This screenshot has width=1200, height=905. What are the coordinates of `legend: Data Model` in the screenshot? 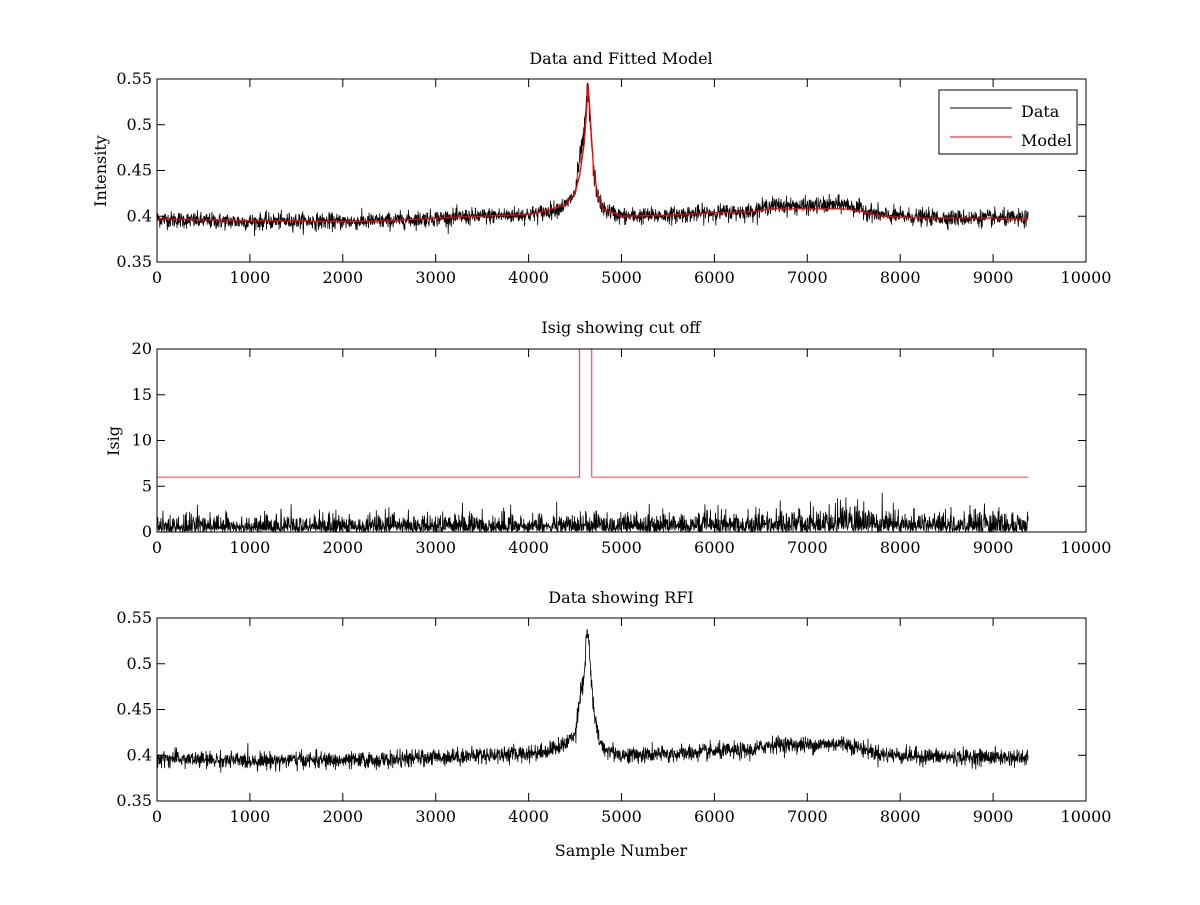 It's located at (1008, 122).